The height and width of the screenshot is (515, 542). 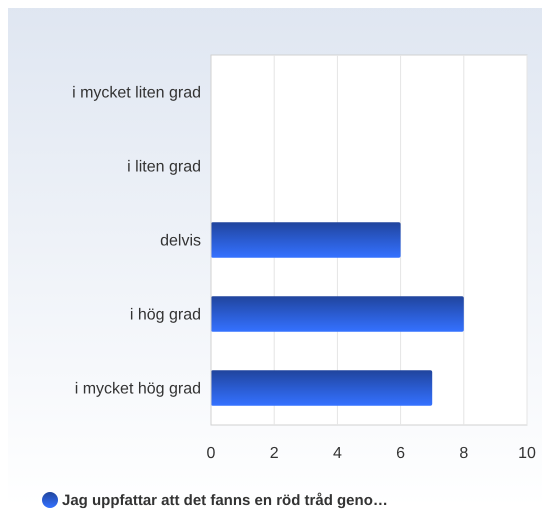 I want to click on x-tick-label: 0, so click(x=211, y=453).